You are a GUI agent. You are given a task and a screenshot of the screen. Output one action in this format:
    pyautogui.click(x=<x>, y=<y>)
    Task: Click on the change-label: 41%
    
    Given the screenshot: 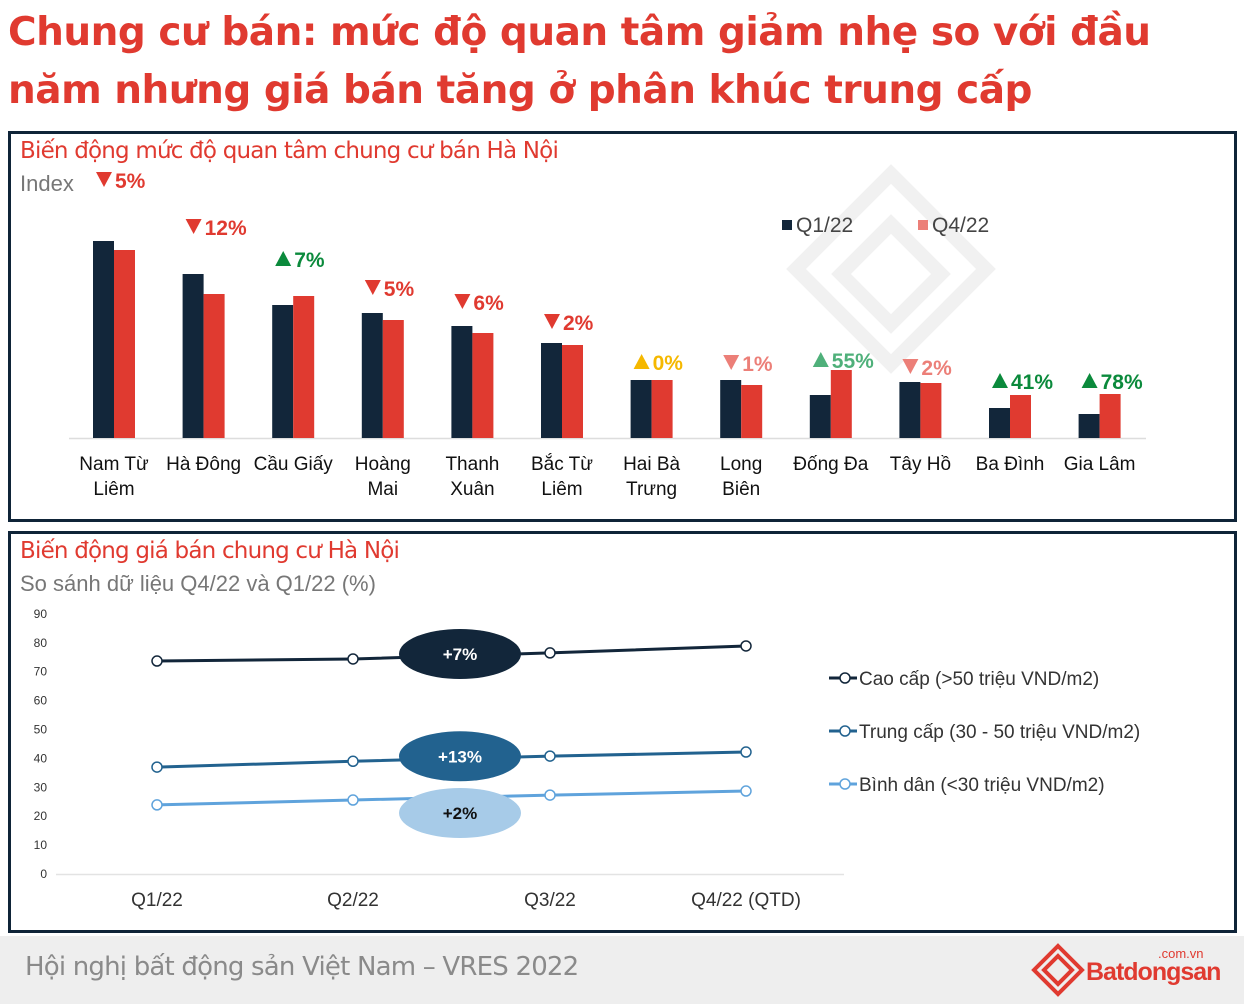 What is the action you would take?
    pyautogui.click(x=1032, y=382)
    